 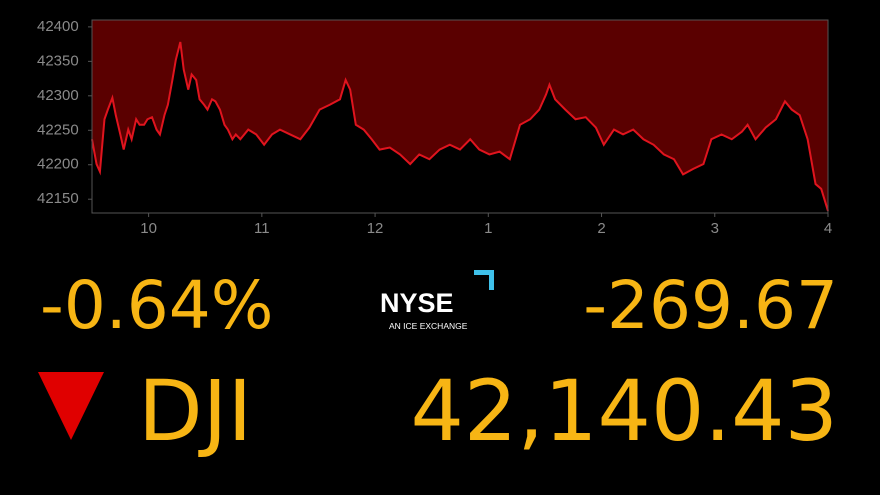 I want to click on logo-tagline: AN ICE EXCHANGE, so click(x=428, y=326).